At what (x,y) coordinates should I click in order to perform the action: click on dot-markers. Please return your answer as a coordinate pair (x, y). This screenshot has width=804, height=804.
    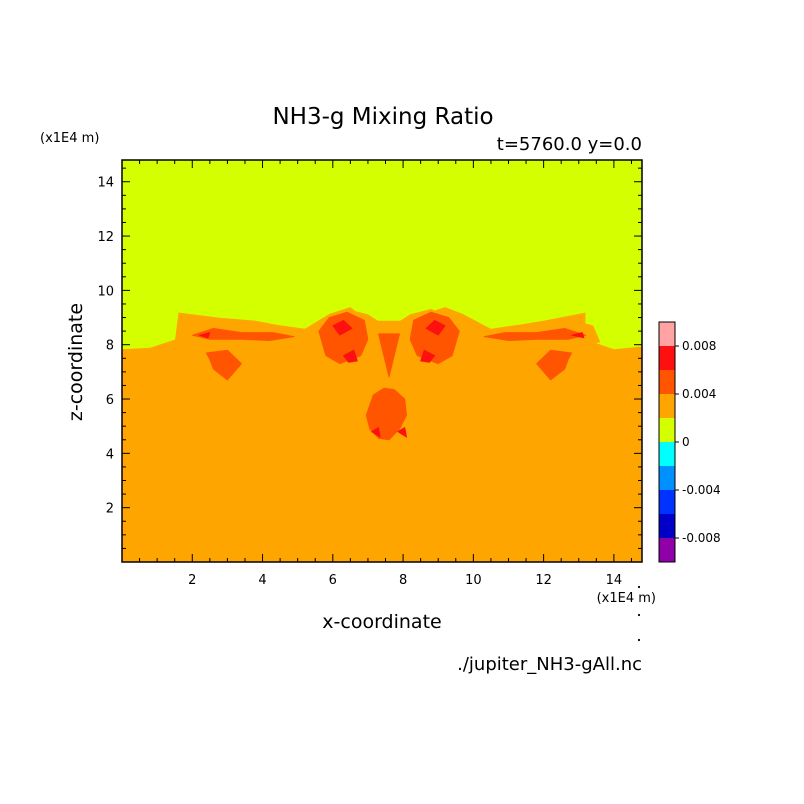
    Looking at the image, I should click on (639, 613).